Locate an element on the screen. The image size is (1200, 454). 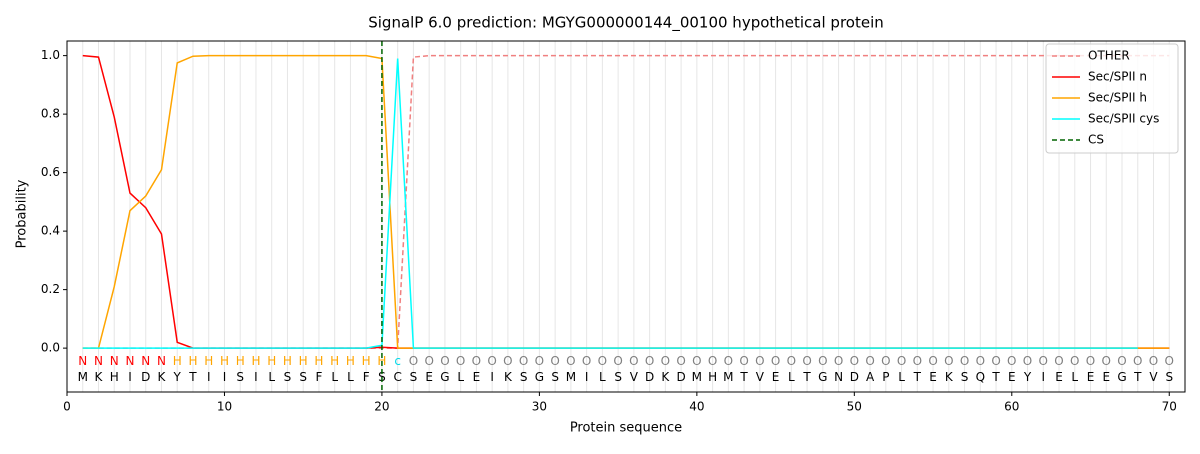
residue-label: Y is located at coordinates (1027, 377).